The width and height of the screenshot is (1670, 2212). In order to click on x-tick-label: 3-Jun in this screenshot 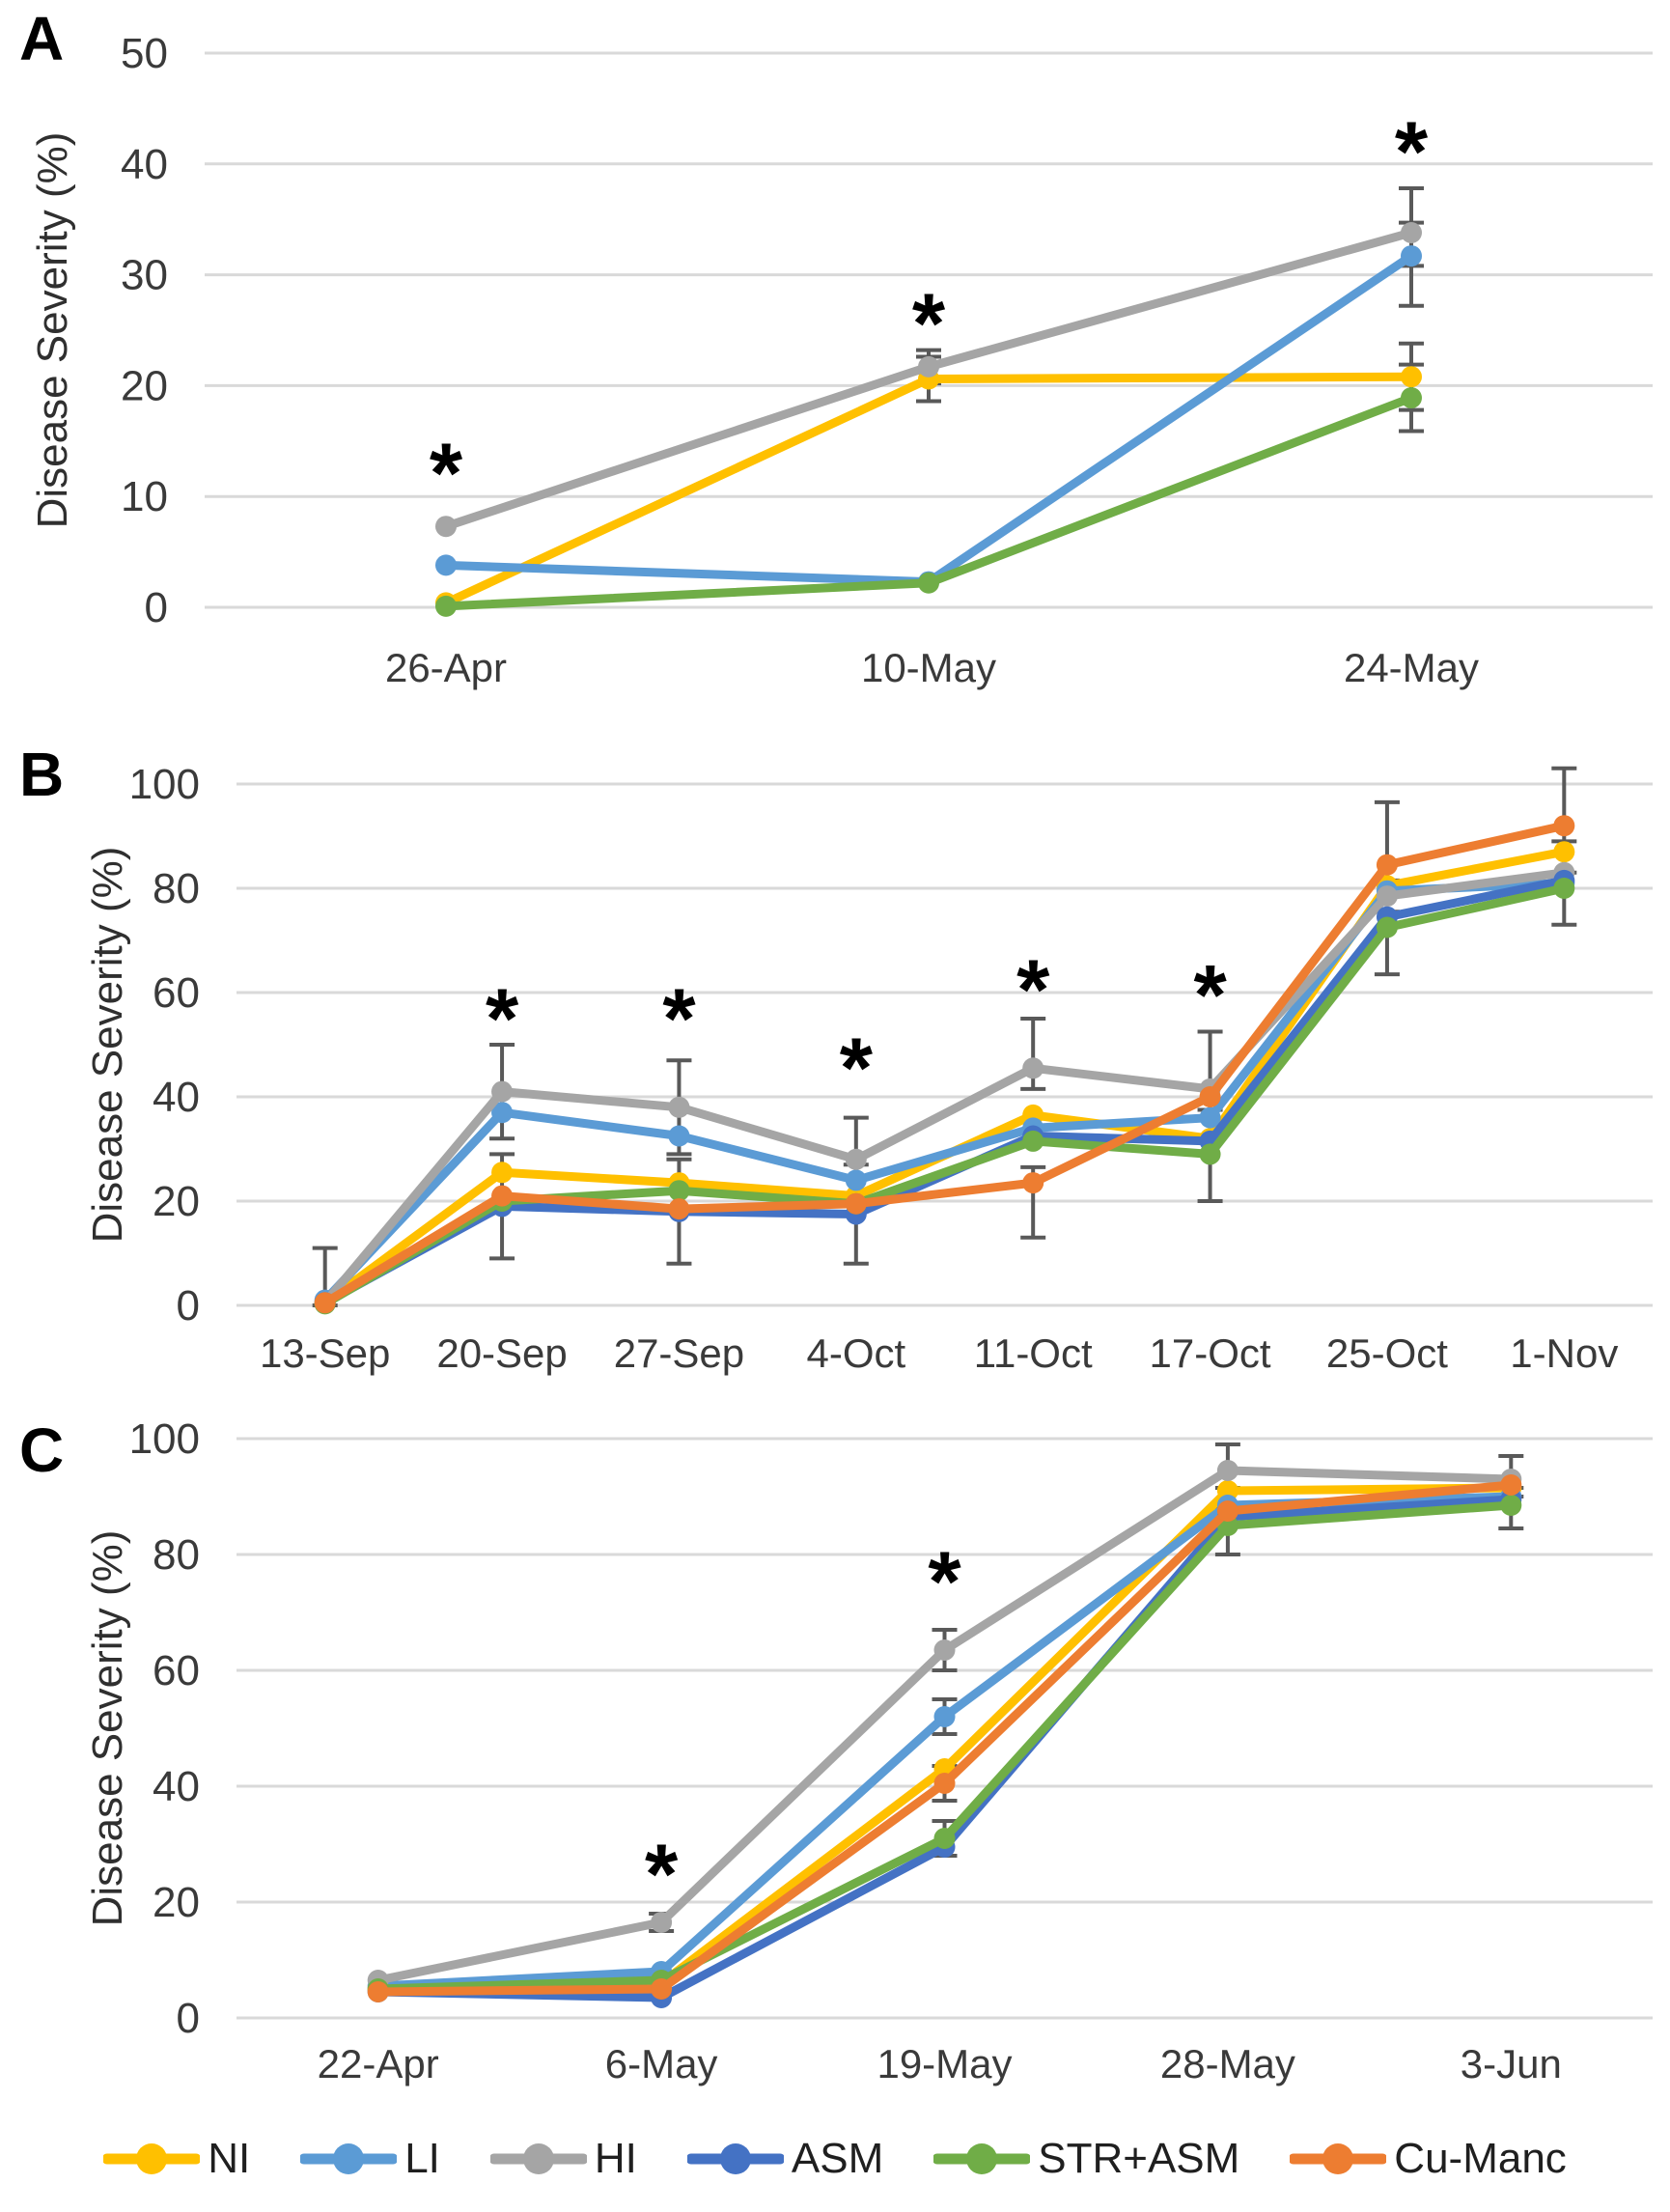, I will do `click(1511, 2064)`.